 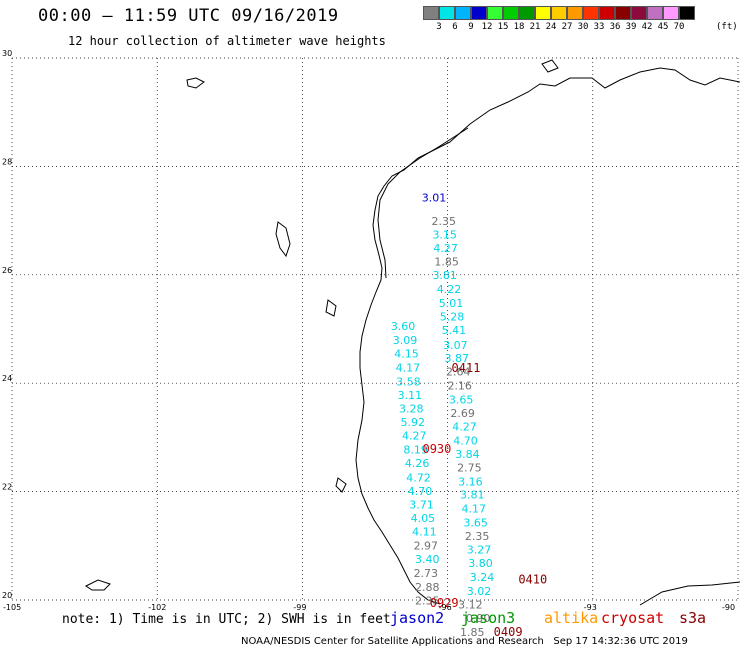 I want to click on map-title: 00:00 – 11:59 UTC 09/16/2019, so click(x=188, y=16).